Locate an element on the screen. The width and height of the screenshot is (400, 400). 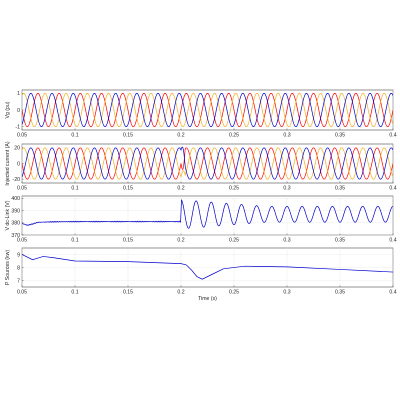
y-tick-label: 390 is located at coordinates (15, 211).